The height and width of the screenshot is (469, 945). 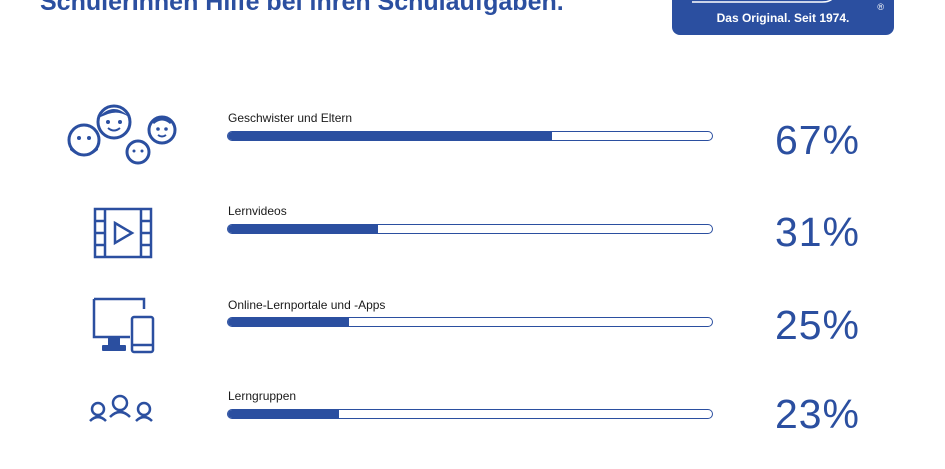 I want to click on bar-label: Online-Lernportale und -Apps, so click(x=307, y=305).